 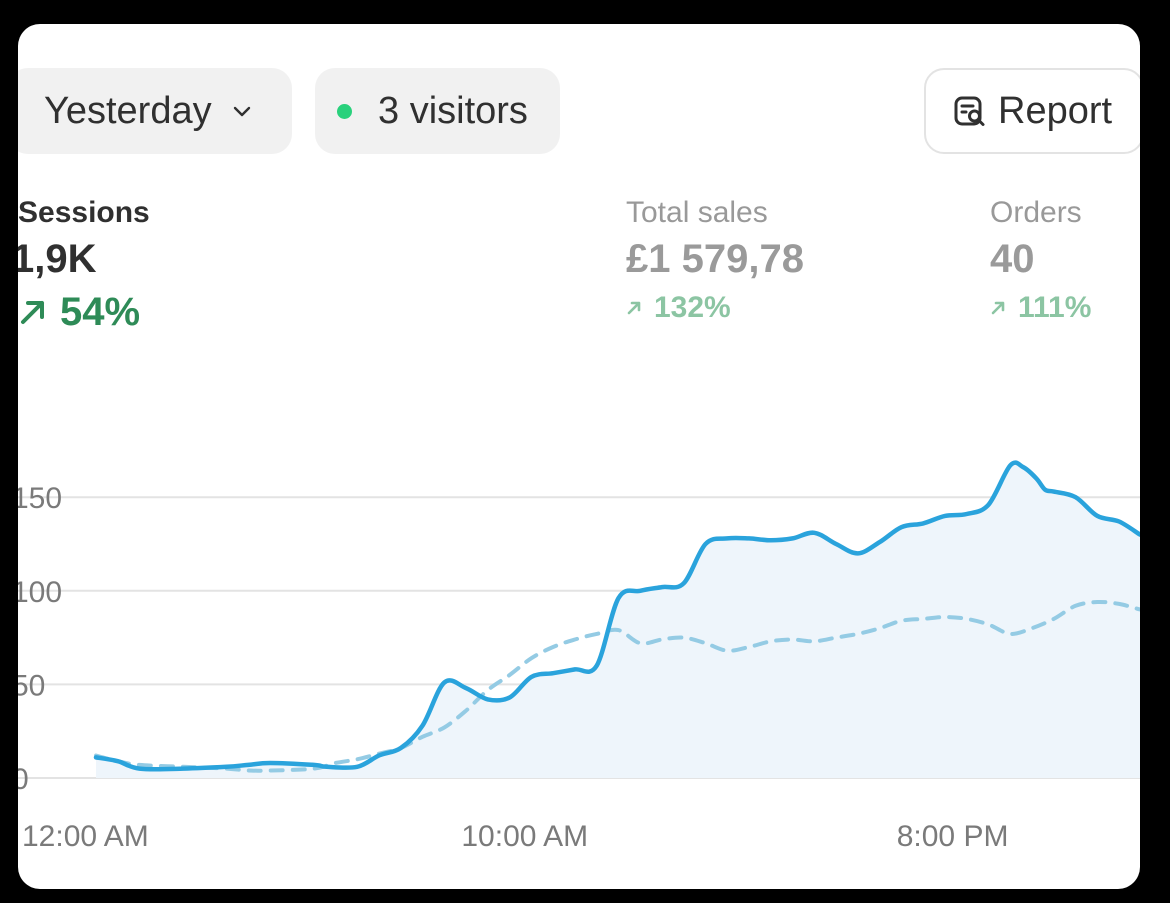 What do you see at coordinates (524, 836) in the screenshot?
I see `x-tick-label: 10:00 AM` at bounding box center [524, 836].